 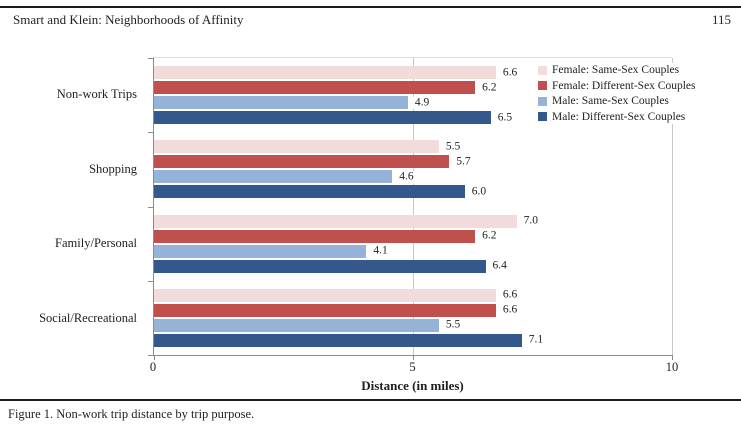 I want to click on bar-group: 5.5 5.7 4.6 6.0, so click(x=413, y=169).